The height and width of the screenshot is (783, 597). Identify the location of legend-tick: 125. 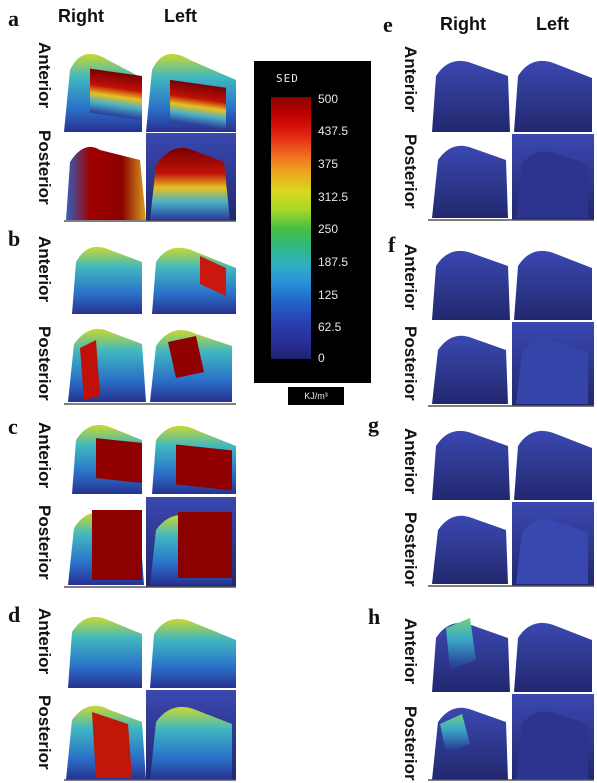
(328, 295).